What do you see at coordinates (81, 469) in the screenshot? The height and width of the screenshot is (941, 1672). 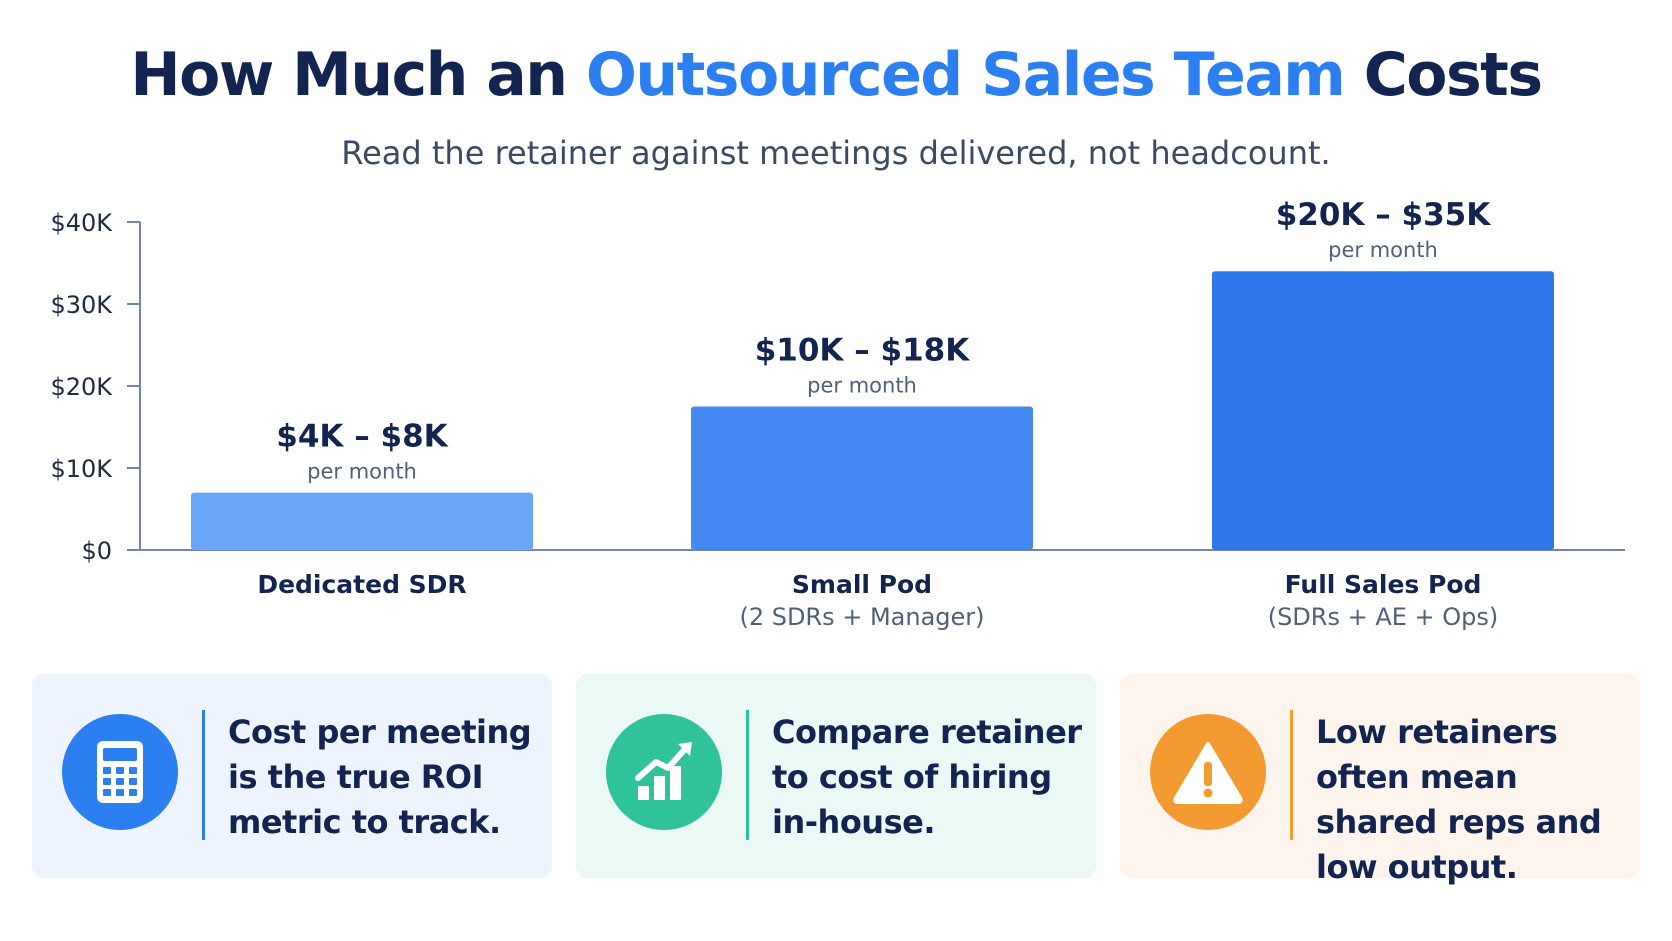 I see `y-tick-label: $10K` at bounding box center [81, 469].